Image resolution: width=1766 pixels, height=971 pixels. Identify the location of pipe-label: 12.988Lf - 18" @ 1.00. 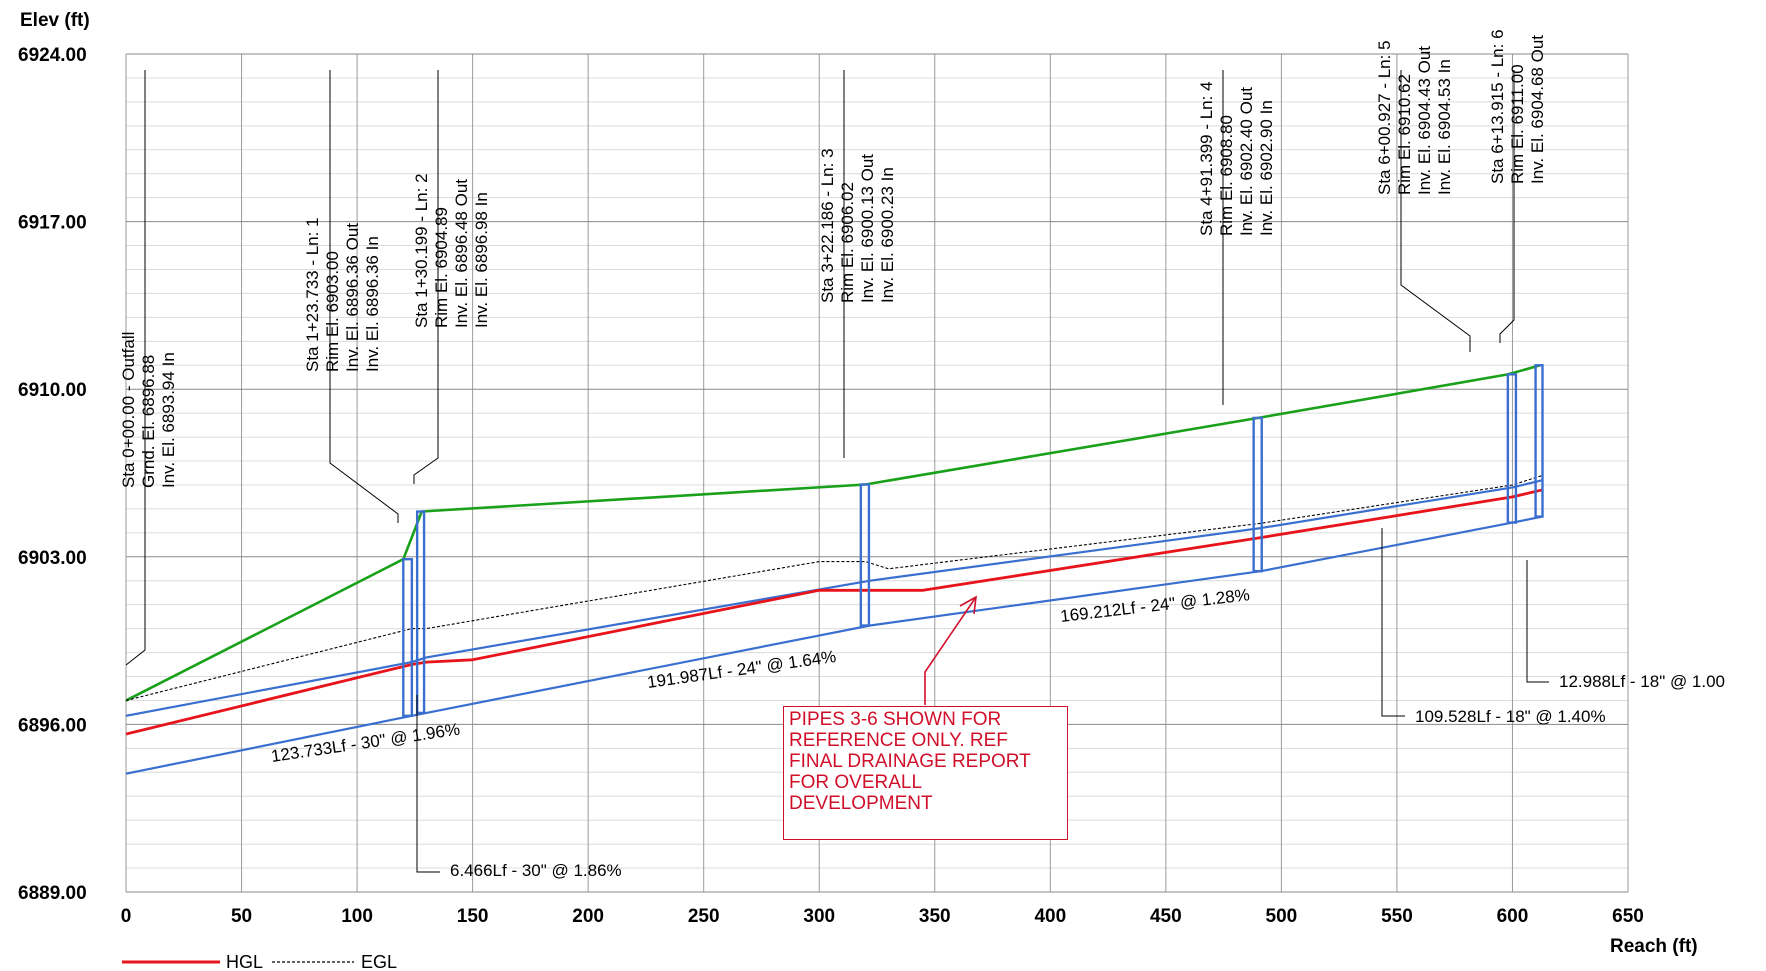
(1642, 681).